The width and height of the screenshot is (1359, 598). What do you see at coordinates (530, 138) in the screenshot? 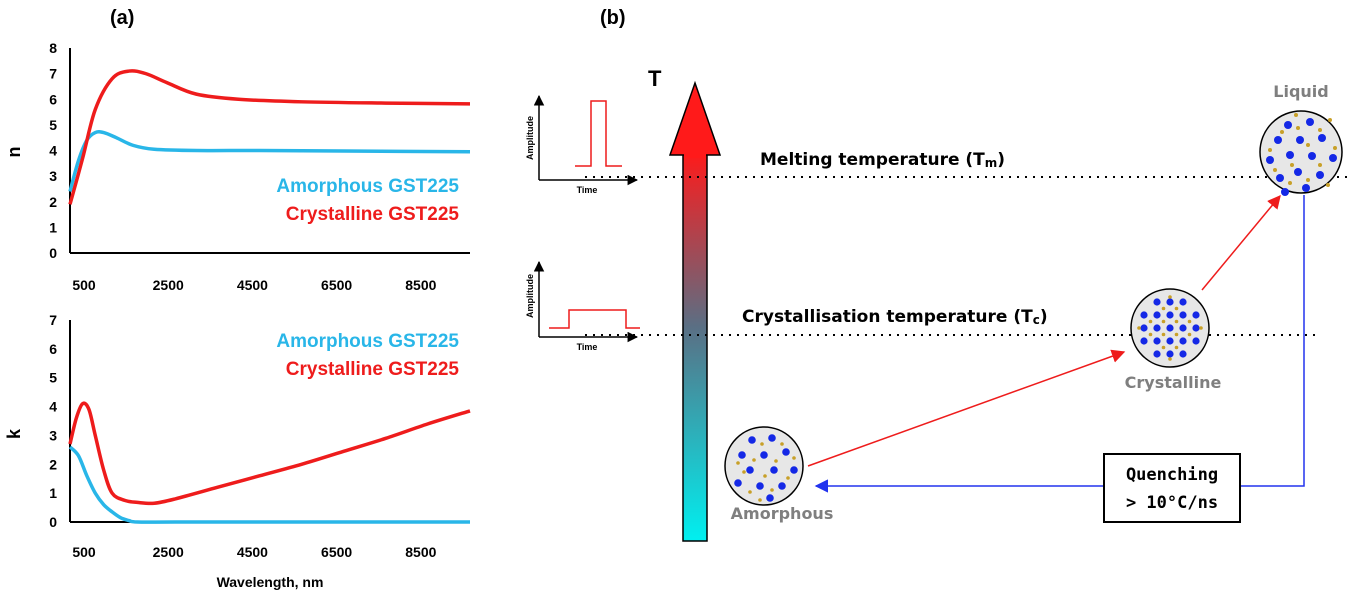
I see `amplitude-label: Amplitude` at bounding box center [530, 138].